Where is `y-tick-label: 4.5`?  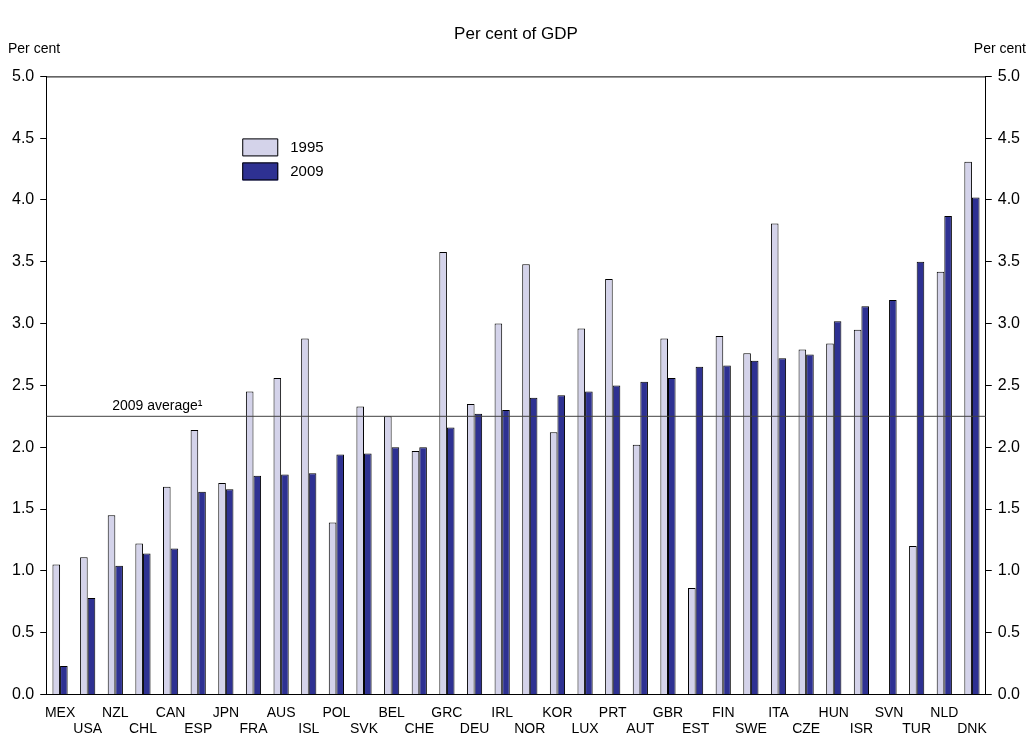 y-tick-label: 4.5 is located at coordinates (23, 137).